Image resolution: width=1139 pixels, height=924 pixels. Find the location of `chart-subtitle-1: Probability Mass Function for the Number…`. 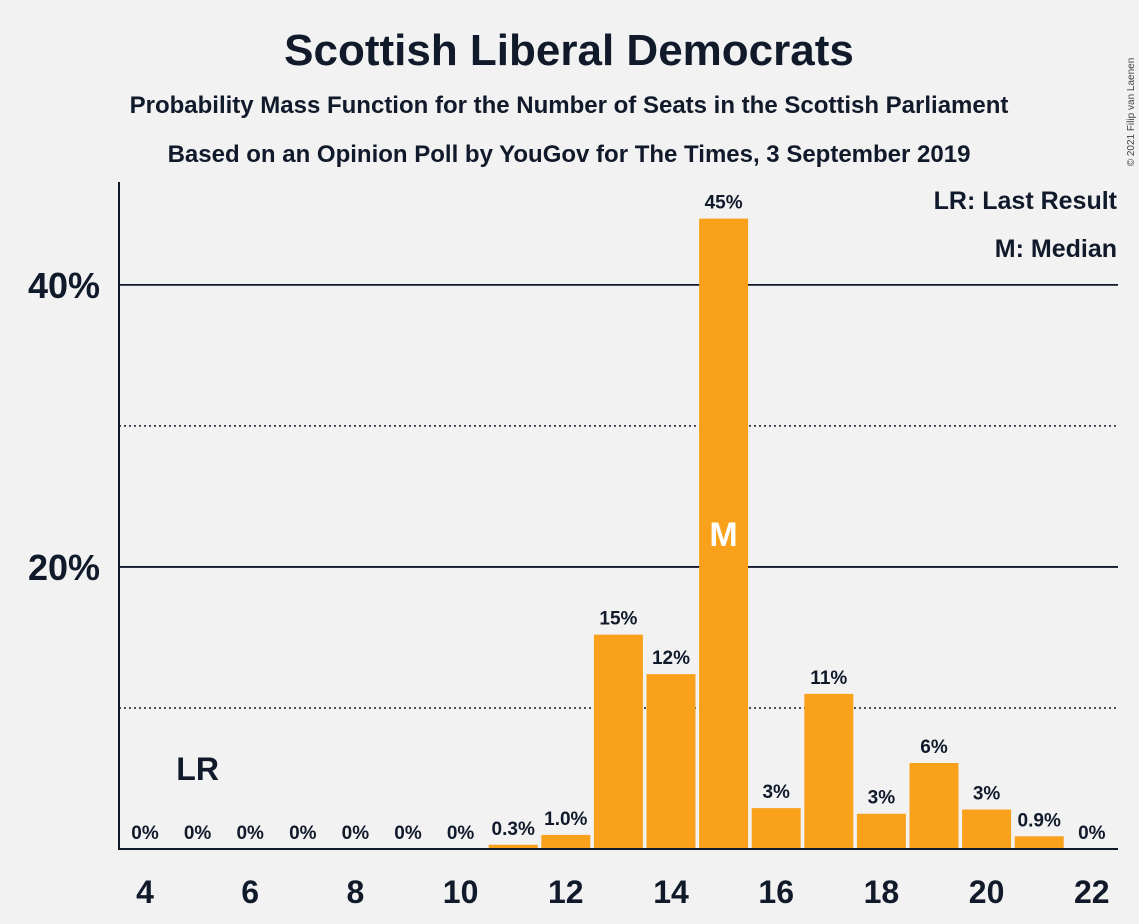

chart-subtitle-1: Probability Mass Function for the Number… is located at coordinates (569, 105).